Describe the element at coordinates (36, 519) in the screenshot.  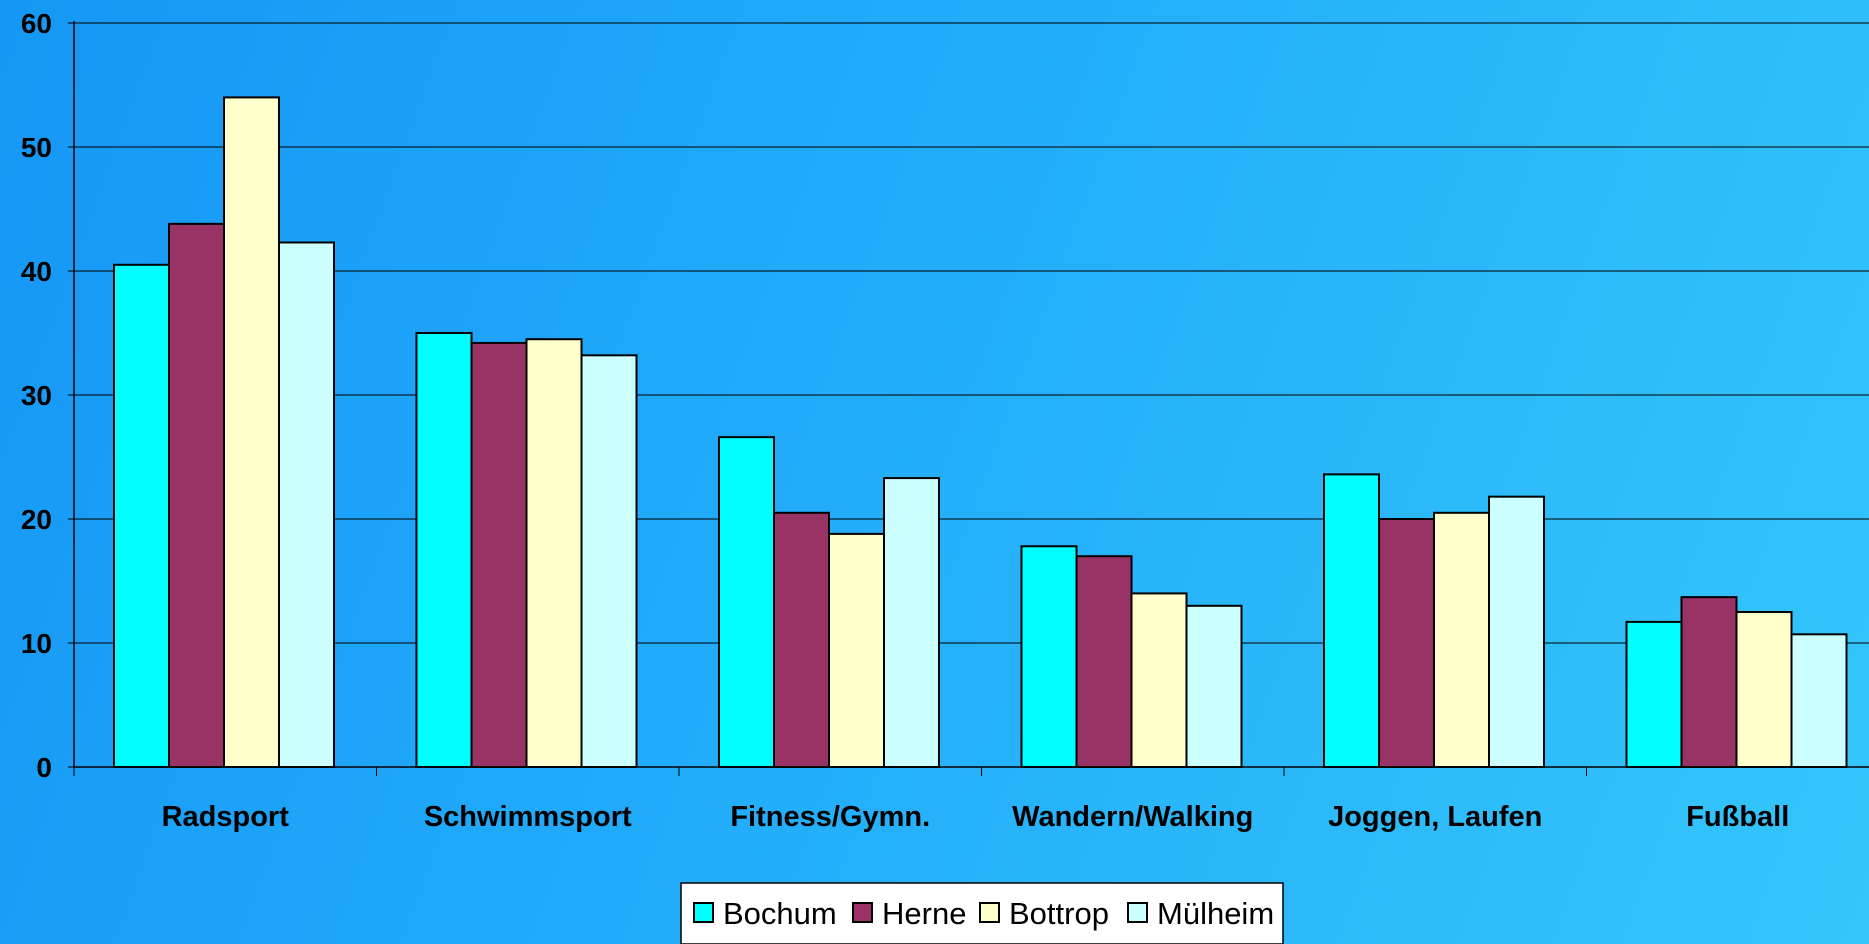
I see `y-tick-label: 20` at that location.